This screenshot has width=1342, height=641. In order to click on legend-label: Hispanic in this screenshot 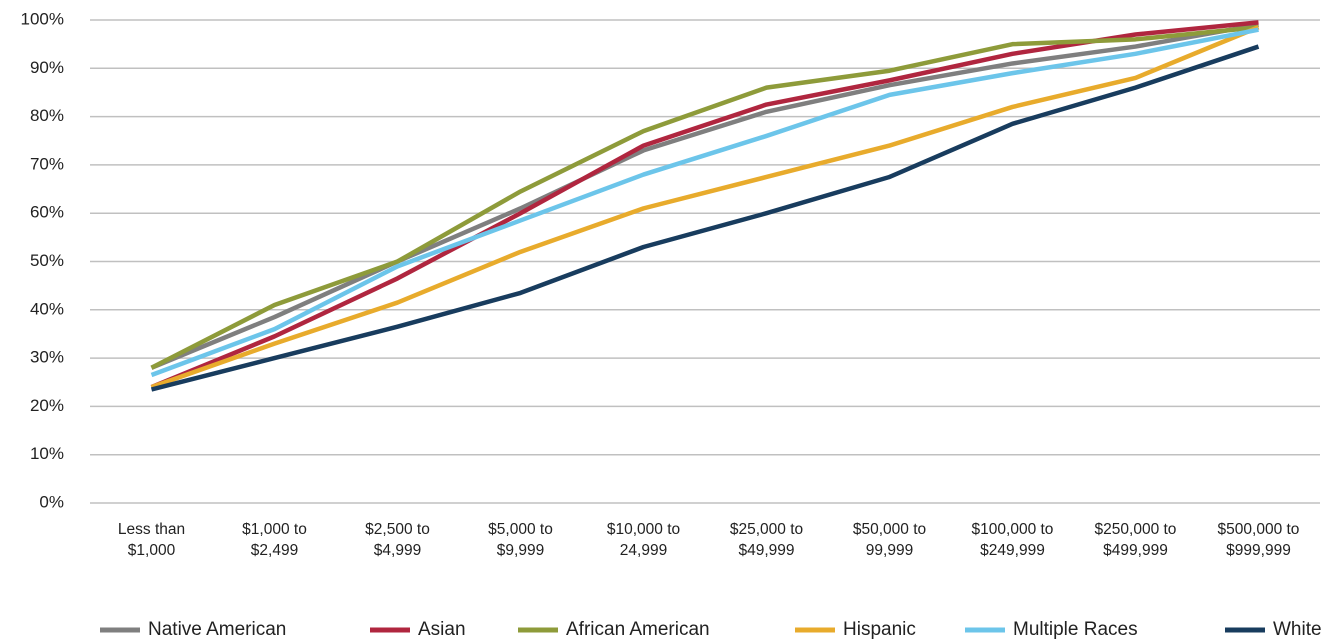, I will do `click(879, 629)`.